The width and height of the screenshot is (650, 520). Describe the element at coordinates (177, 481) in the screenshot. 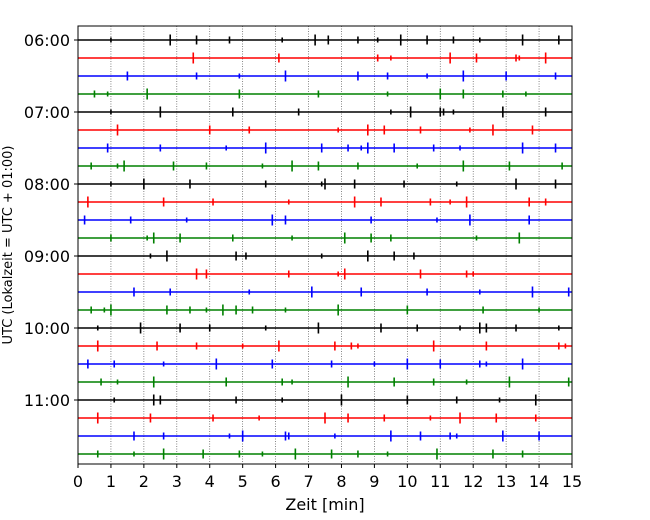

I see `x-tick-label: 3` at that location.